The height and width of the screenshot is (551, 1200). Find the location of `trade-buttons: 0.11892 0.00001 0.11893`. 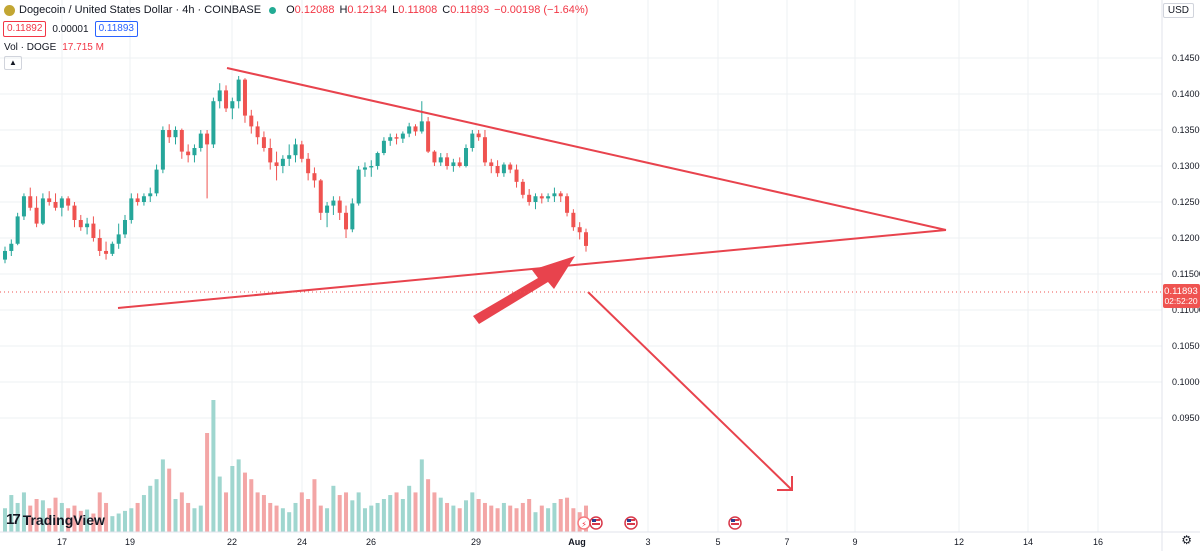

trade-buttons: 0.11892 0.00001 0.11893 is located at coordinates (70, 29).